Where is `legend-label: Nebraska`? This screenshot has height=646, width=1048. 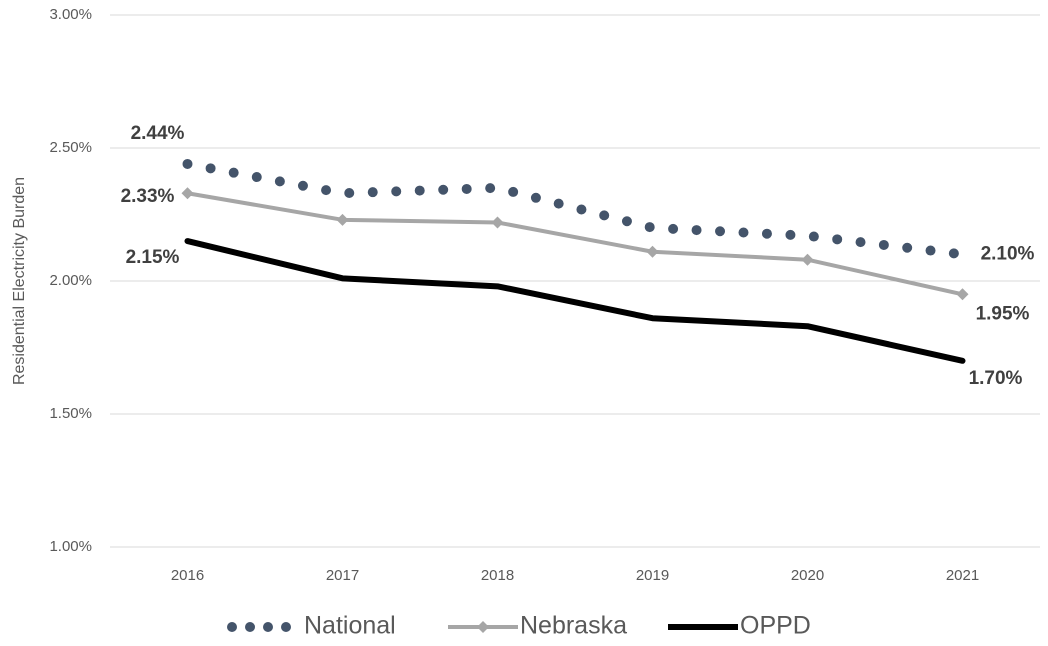
legend-label: Nebraska is located at coordinates (573, 626).